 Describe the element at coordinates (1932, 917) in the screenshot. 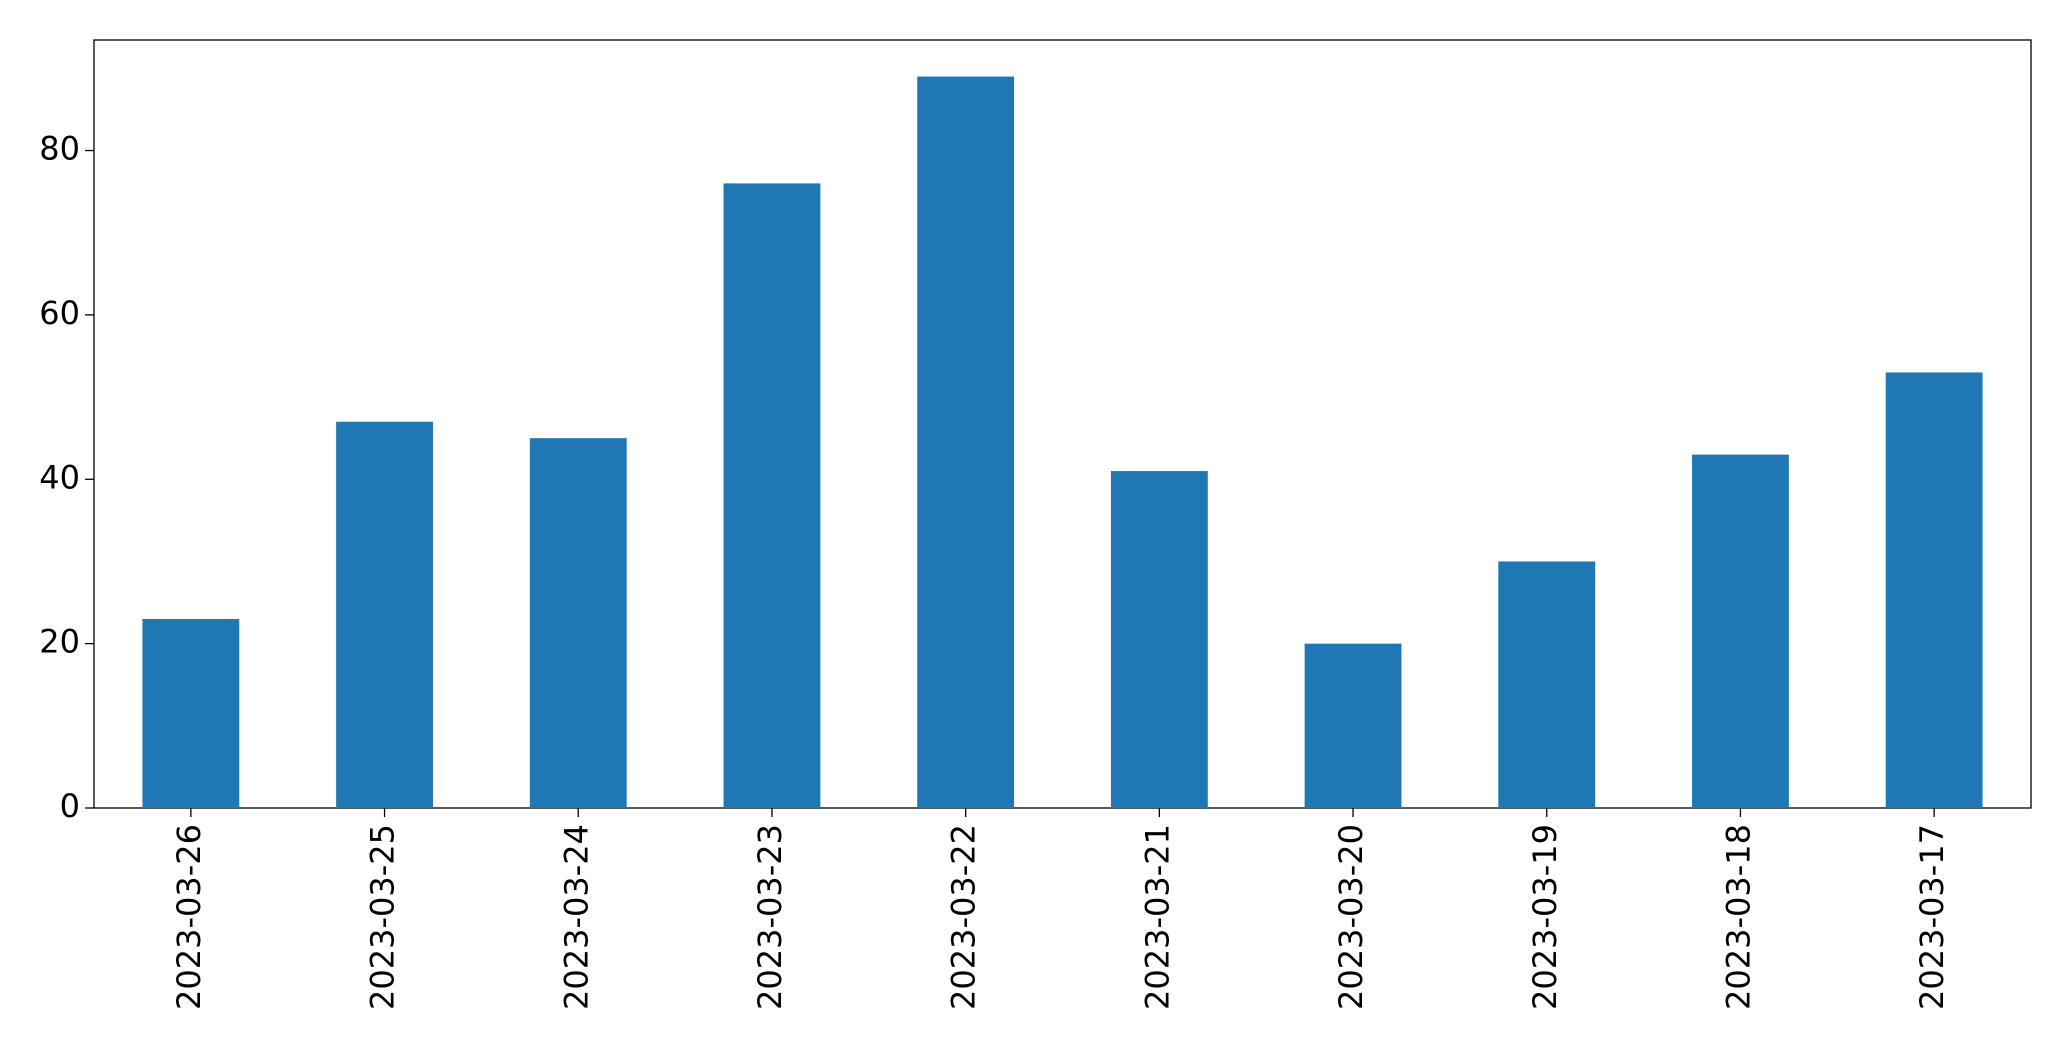

I see `x-tick-label: 2023-03-17` at that location.